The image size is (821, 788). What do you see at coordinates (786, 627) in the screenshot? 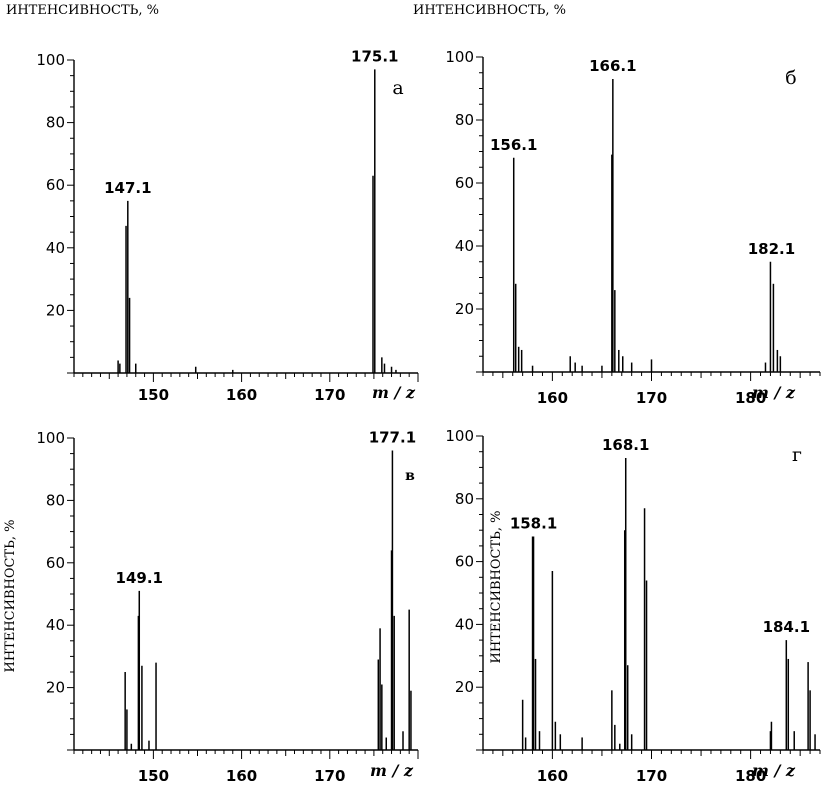
I see `peak-label: 184.1` at bounding box center [786, 627].